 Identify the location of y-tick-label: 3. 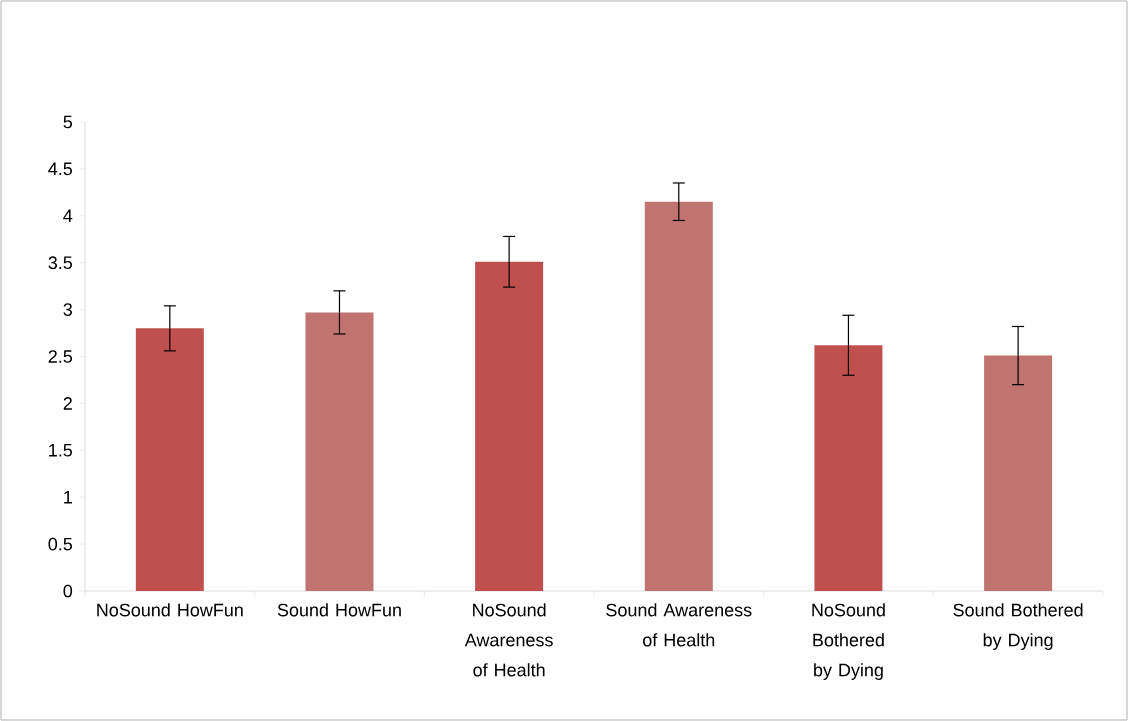
(68, 309).